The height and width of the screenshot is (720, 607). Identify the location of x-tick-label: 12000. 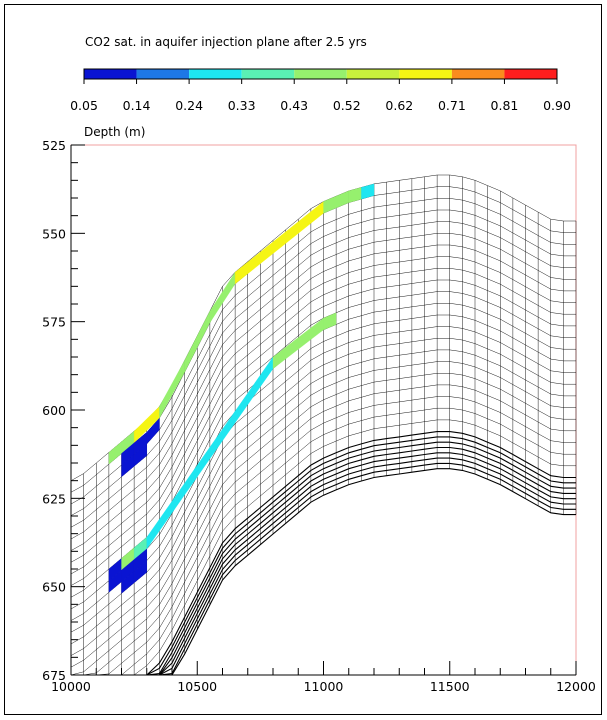
(576, 686).